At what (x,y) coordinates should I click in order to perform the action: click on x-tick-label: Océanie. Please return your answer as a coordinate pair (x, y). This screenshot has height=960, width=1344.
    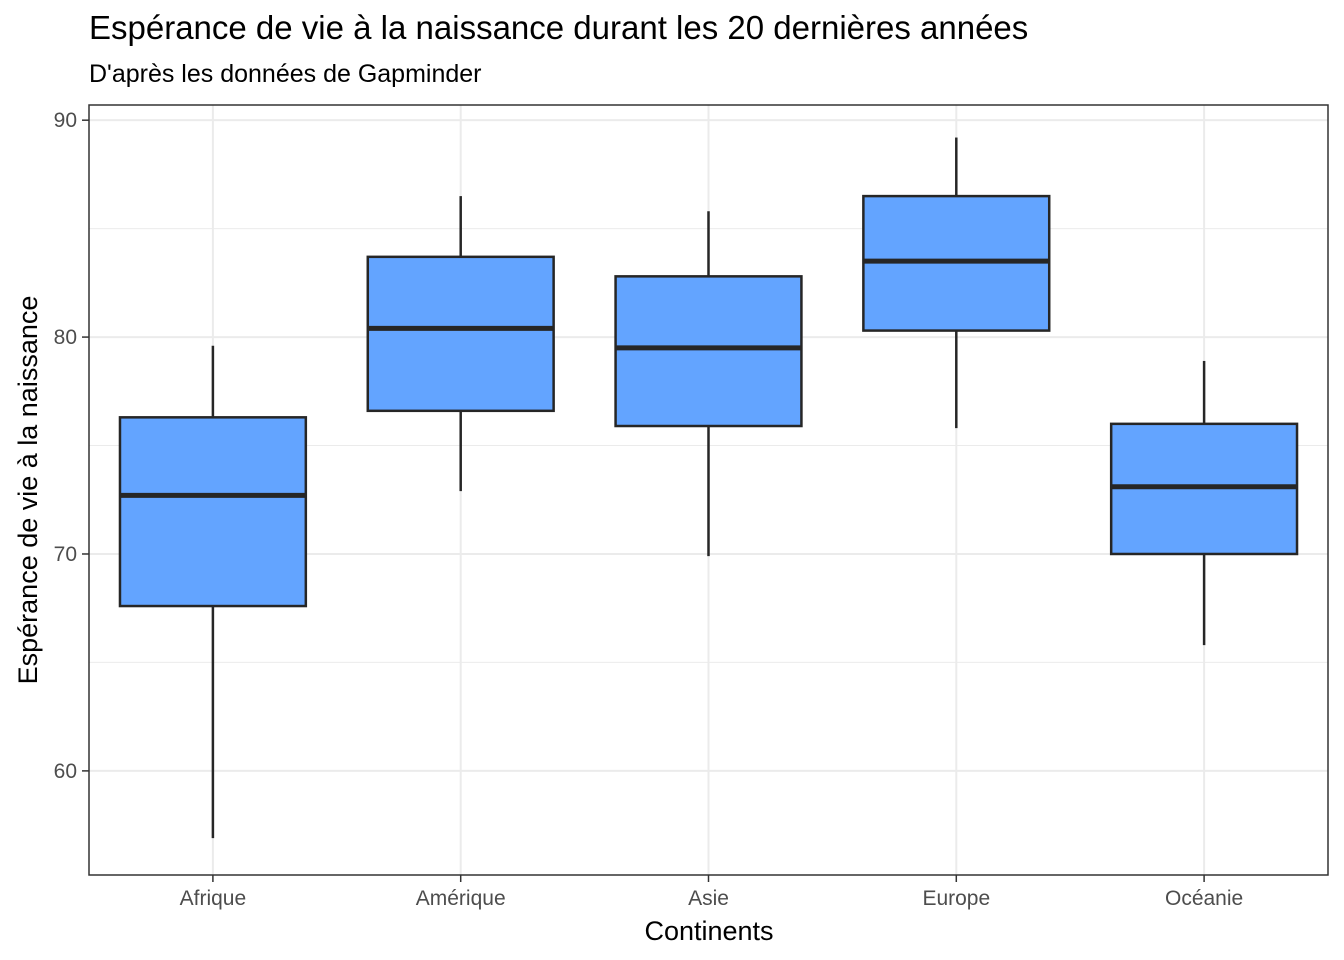
    Looking at the image, I should click on (1204, 898).